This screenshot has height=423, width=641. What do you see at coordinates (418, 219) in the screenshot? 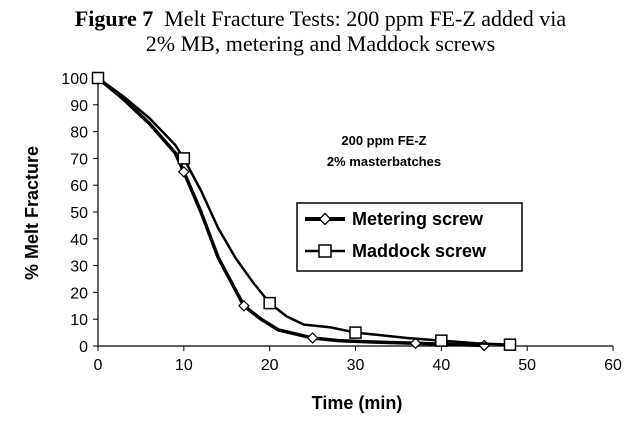
I see `legend-label-metering: Metering screw` at bounding box center [418, 219].